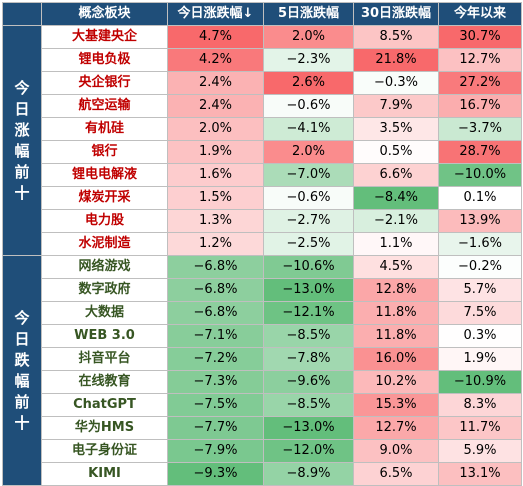 The image size is (523, 486). I want to click on cell-30day-change: 15.3%, so click(396, 405).